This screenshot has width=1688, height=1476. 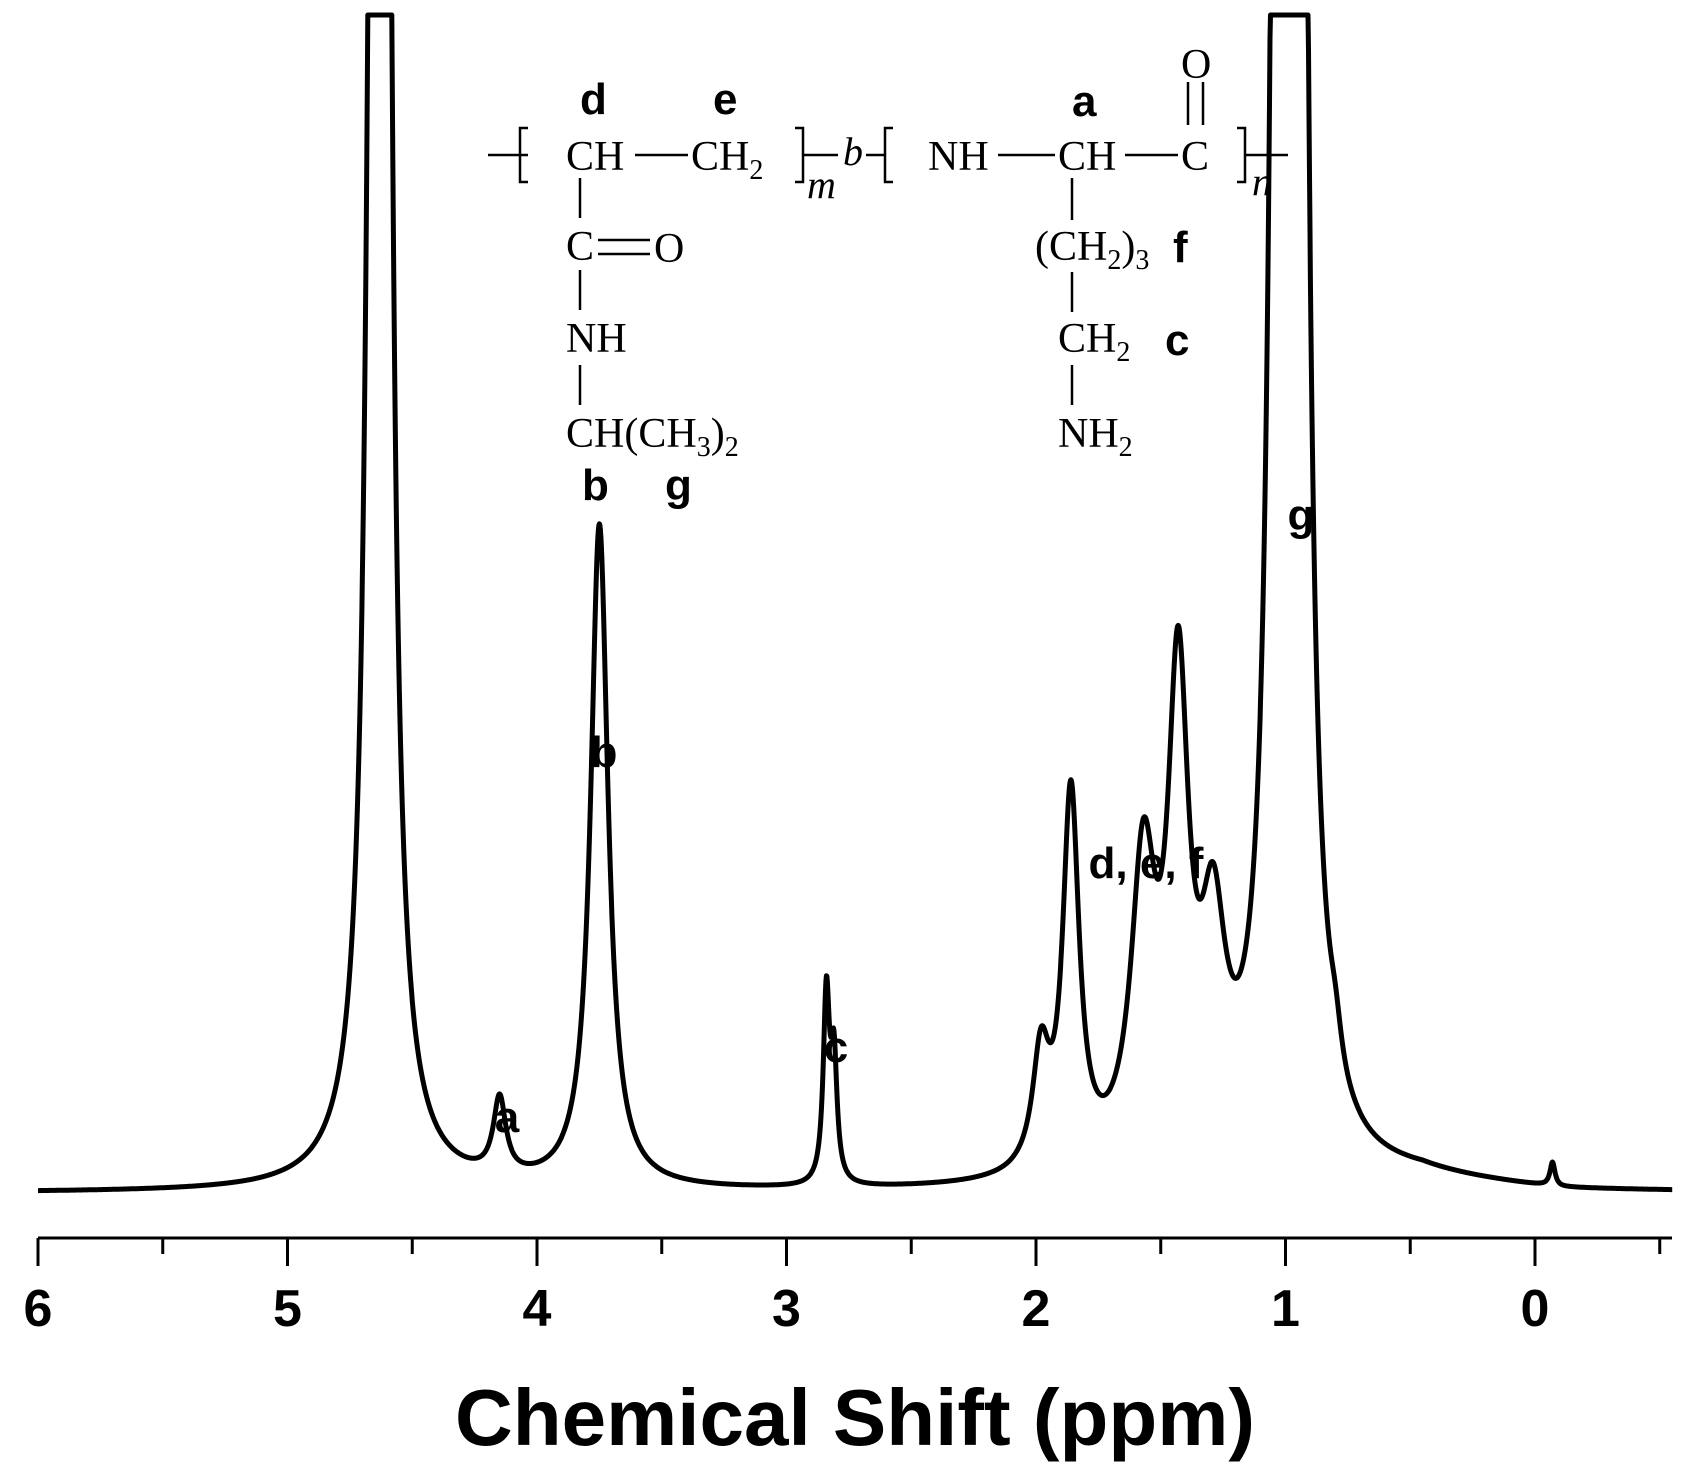 What do you see at coordinates (604, 752) in the screenshot?
I see `peak-label-b: b` at bounding box center [604, 752].